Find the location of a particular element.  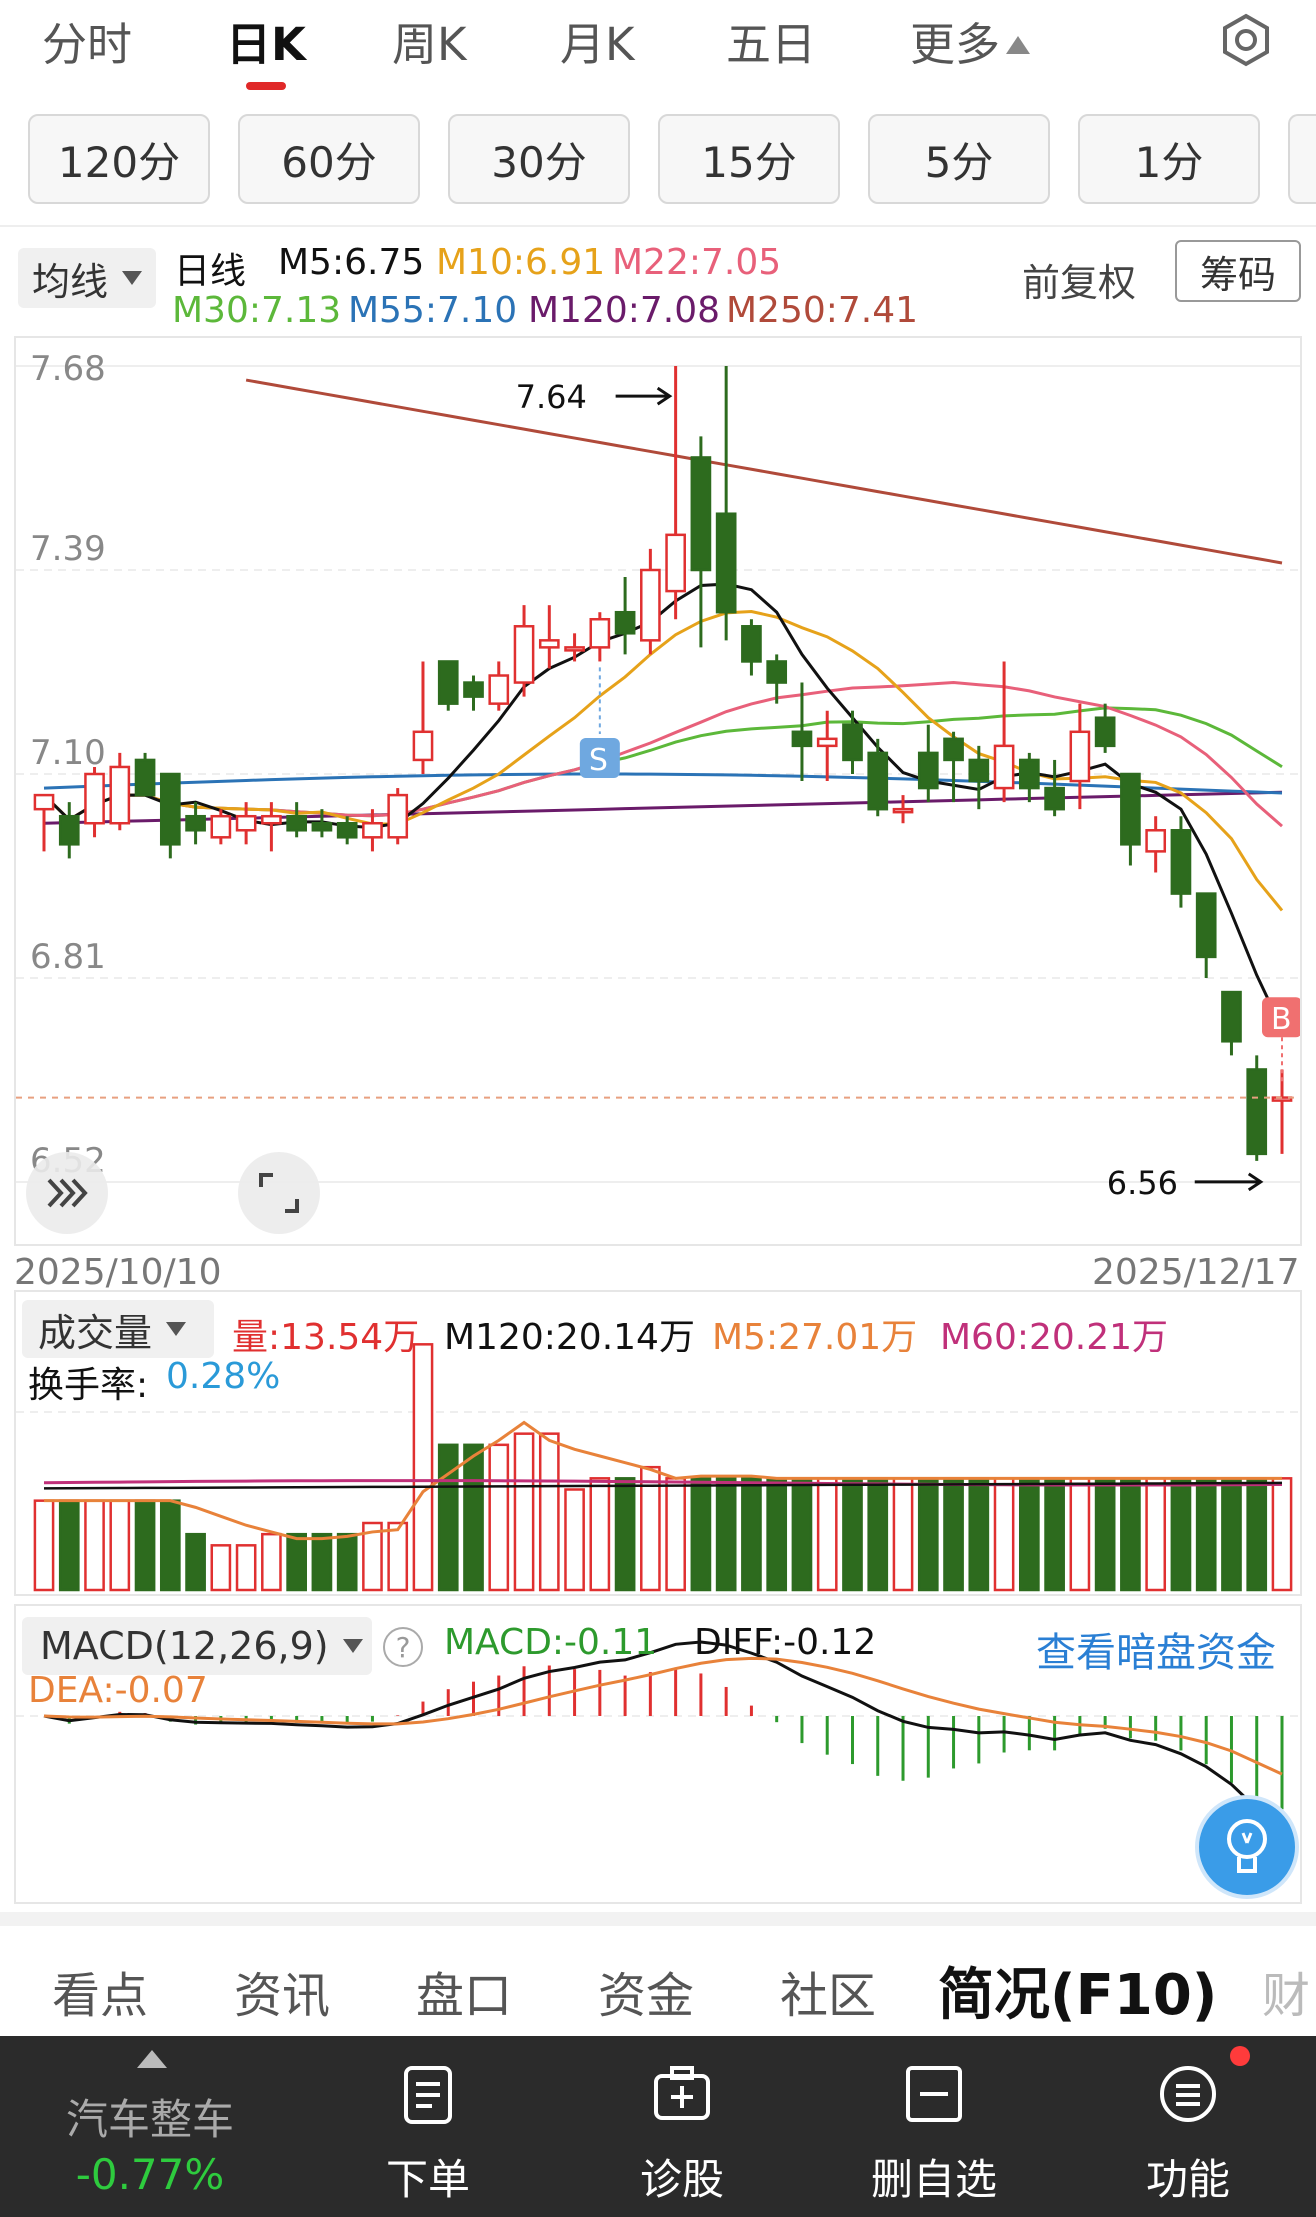

period-120min-button: 120分 is located at coordinates (119, 159).